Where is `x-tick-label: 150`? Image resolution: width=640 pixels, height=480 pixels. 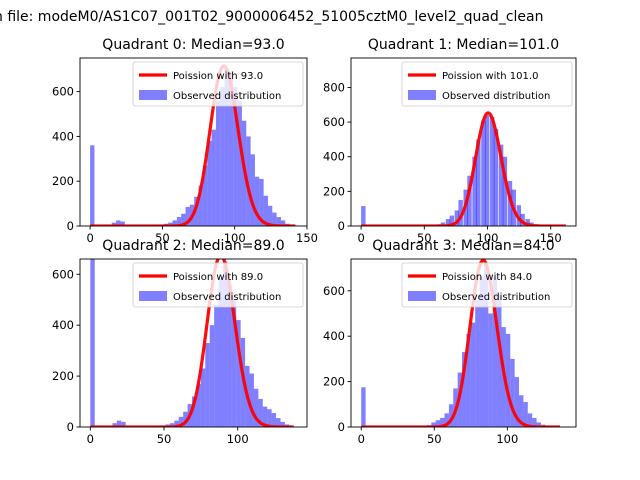 x-tick-label: 150 is located at coordinates (307, 238).